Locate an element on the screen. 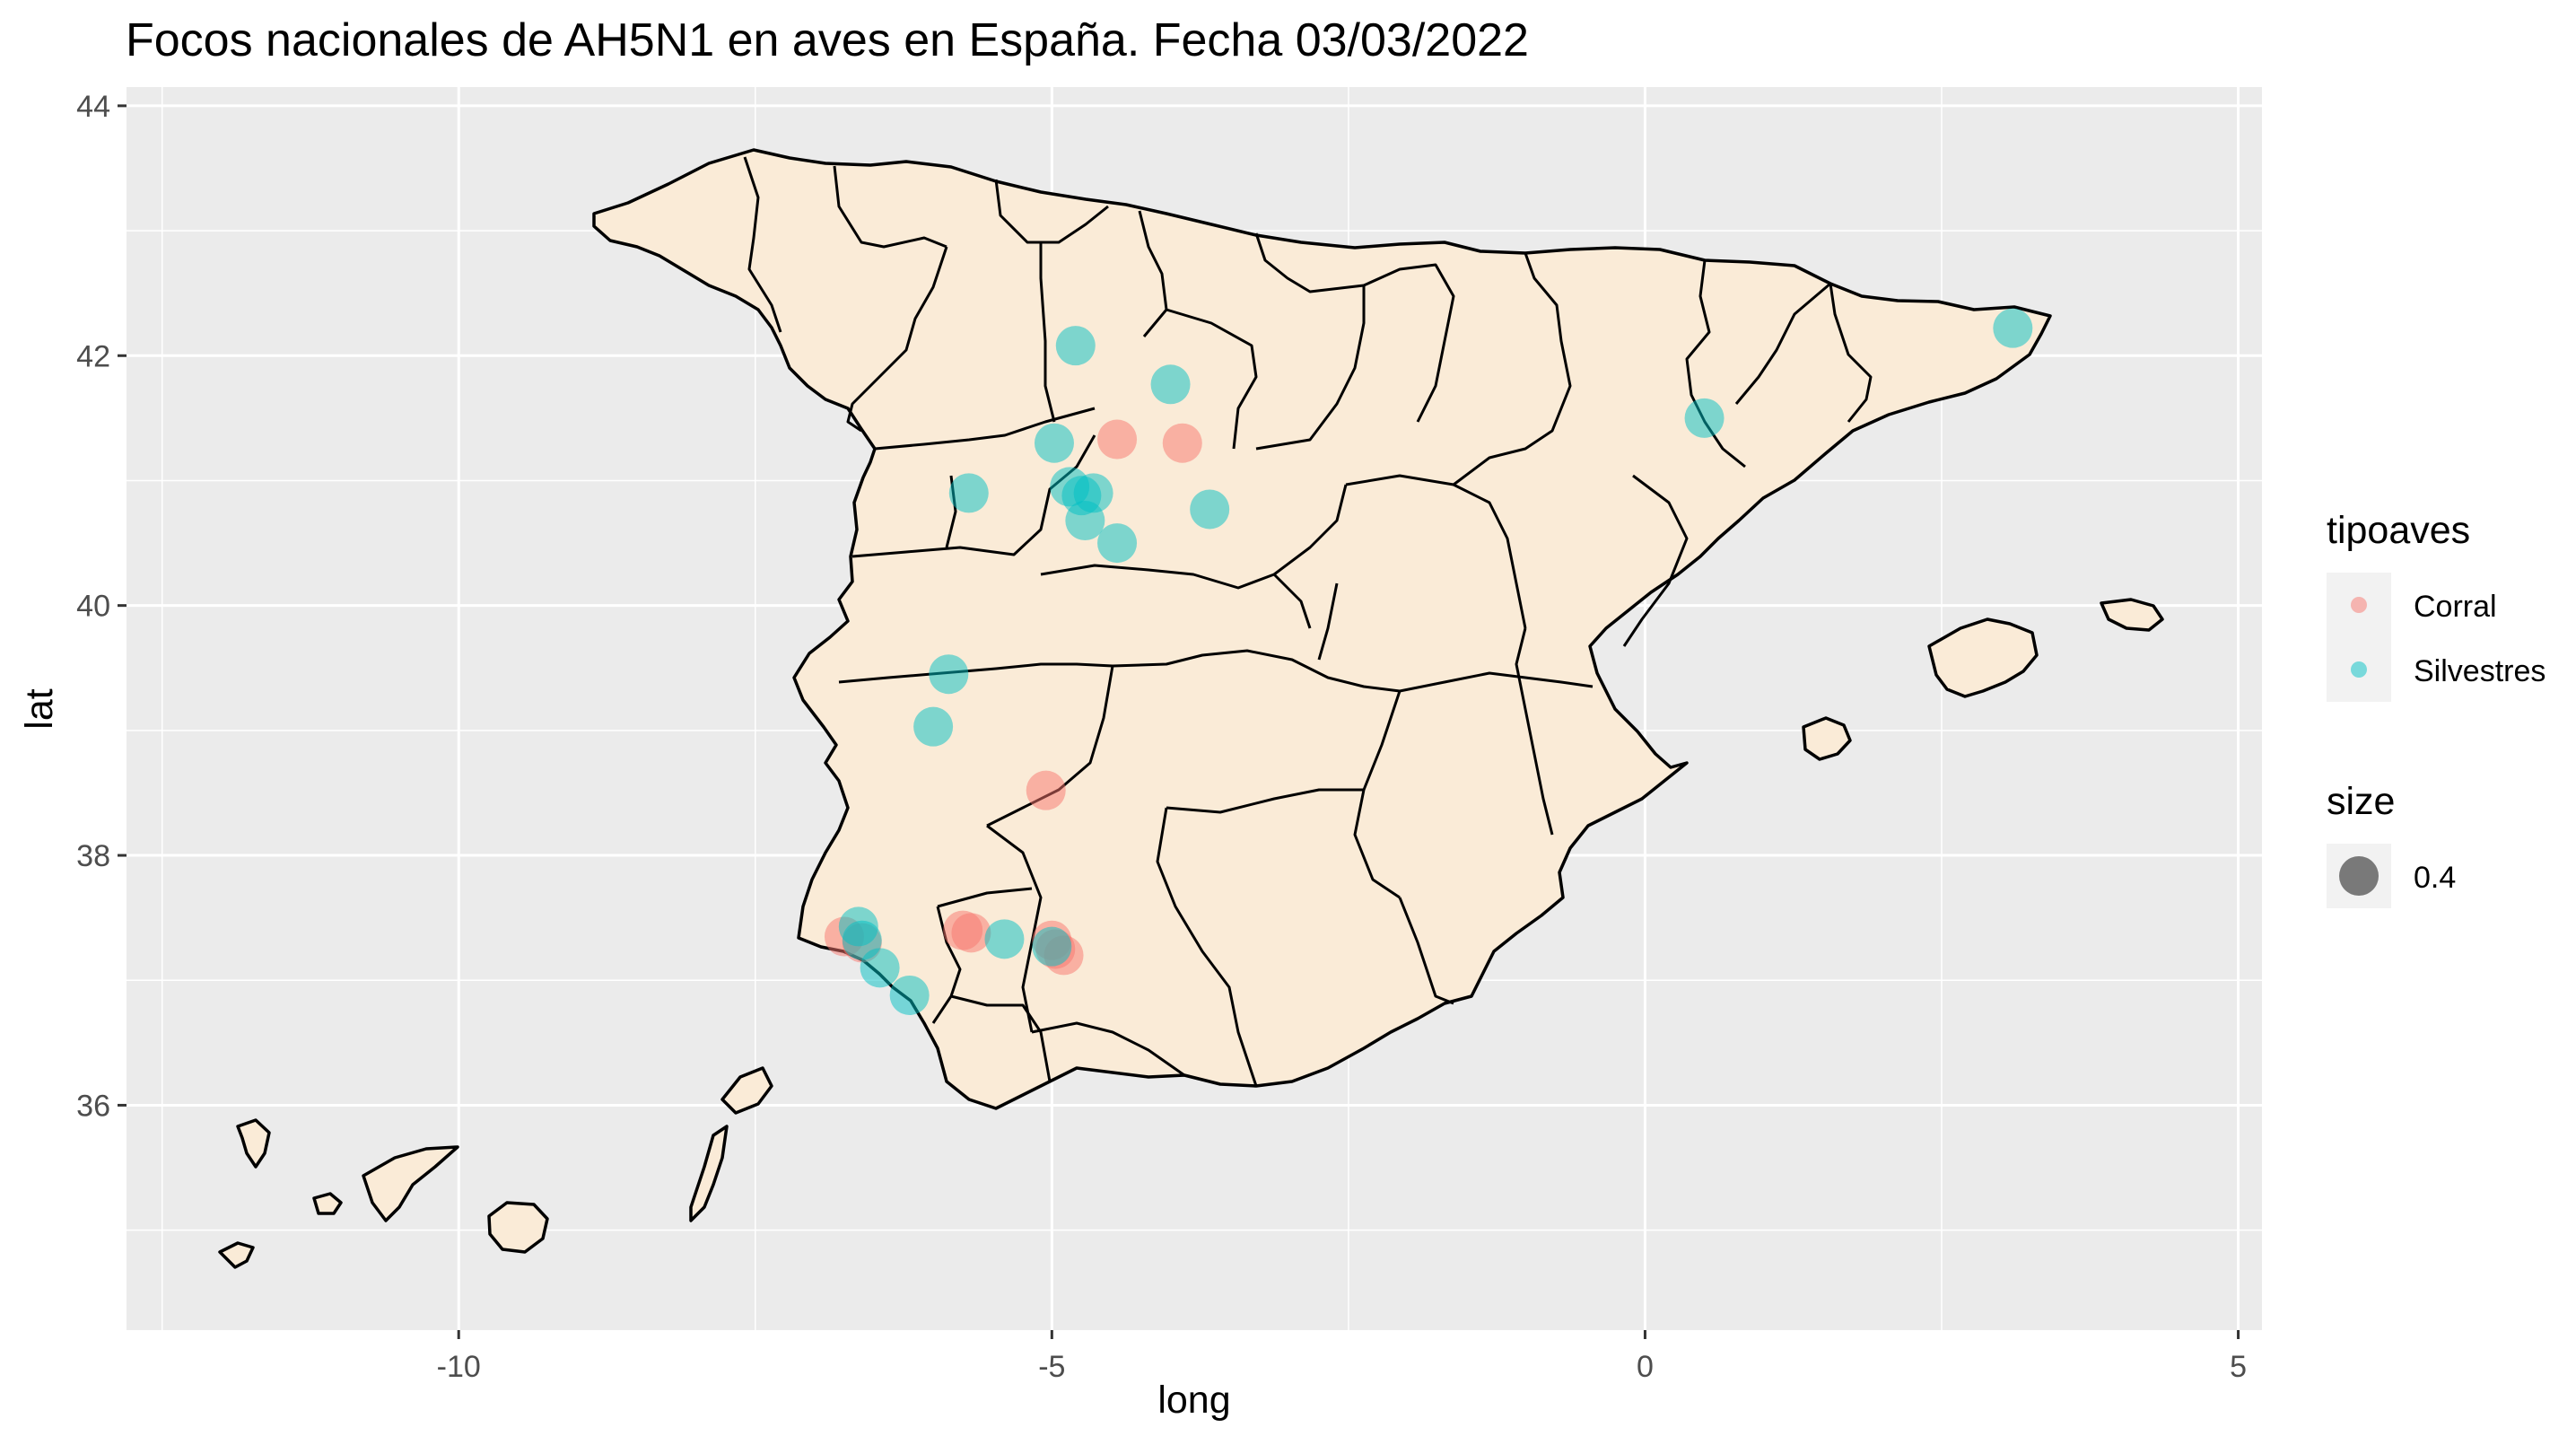 Image resolution: width=2576 pixels, height=1436 pixels. legend-label-corral: Corral is located at coordinates (2456, 607).